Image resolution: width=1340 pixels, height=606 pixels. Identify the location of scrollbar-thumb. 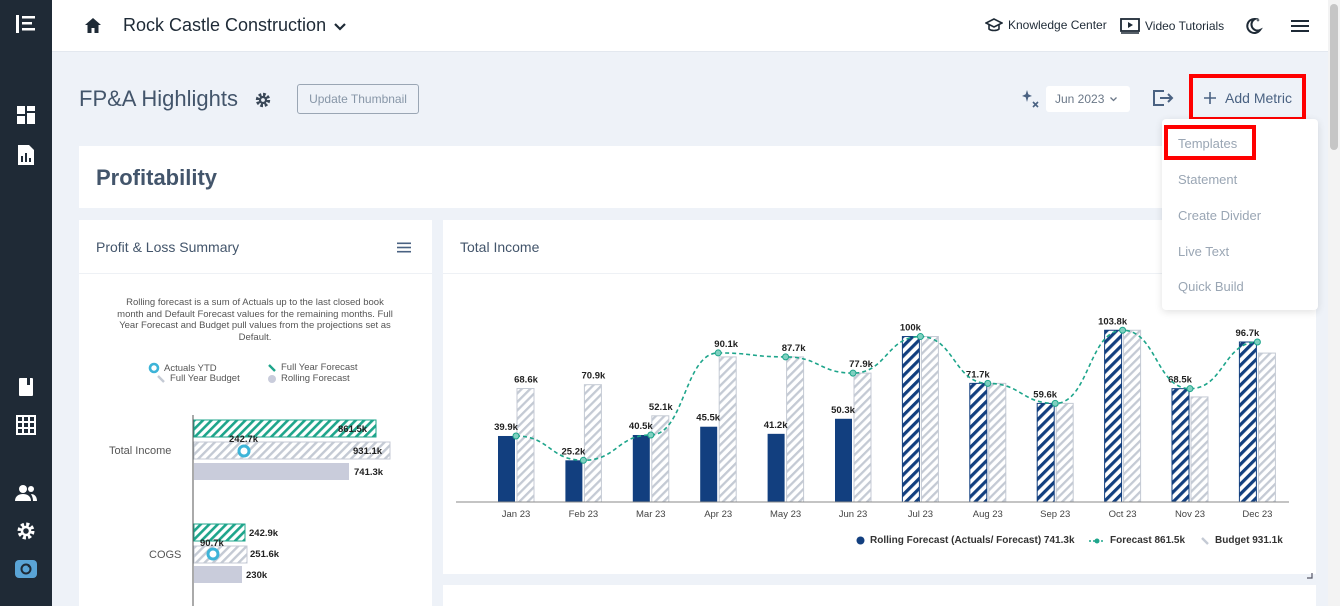
(1334, 77).